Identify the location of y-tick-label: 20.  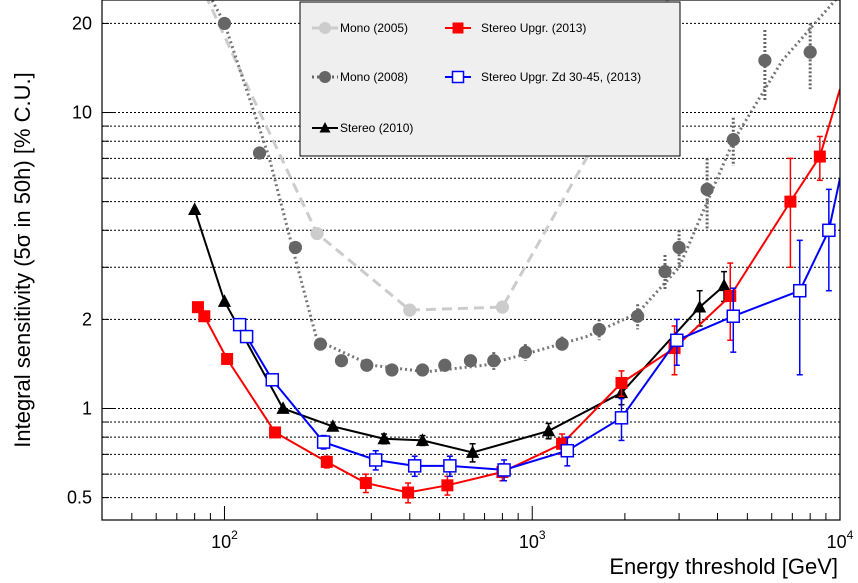
(82, 23).